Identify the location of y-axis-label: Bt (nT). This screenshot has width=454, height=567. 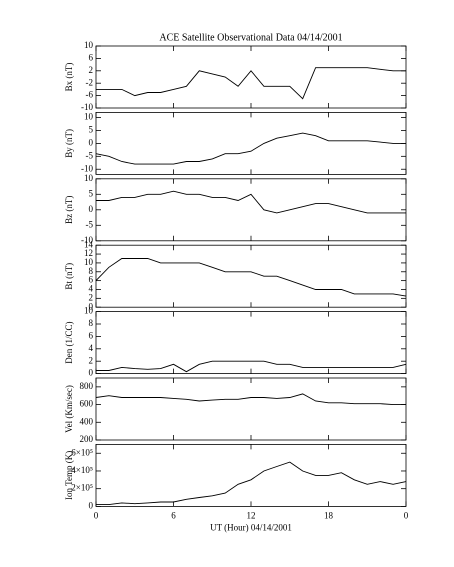
(69, 276).